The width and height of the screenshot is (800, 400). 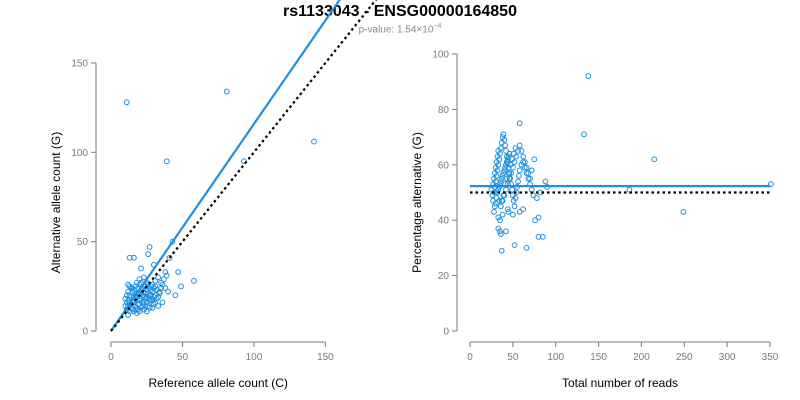 What do you see at coordinates (111, 357) in the screenshot?
I see `left-x-tick-label: 0` at bounding box center [111, 357].